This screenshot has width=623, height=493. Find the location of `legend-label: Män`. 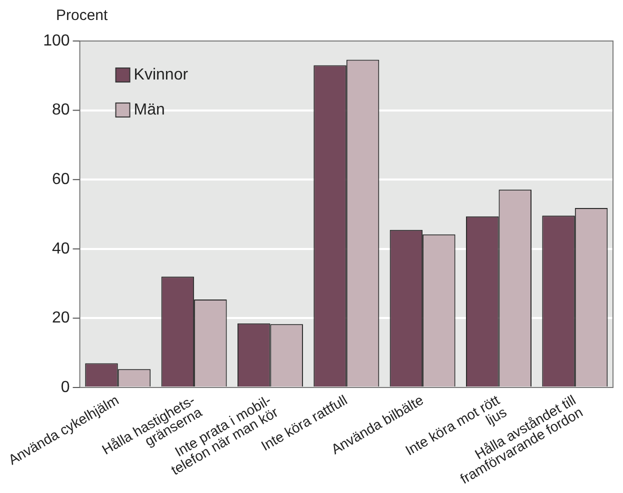

legend-label: Män is located at coordinates (149, 109).